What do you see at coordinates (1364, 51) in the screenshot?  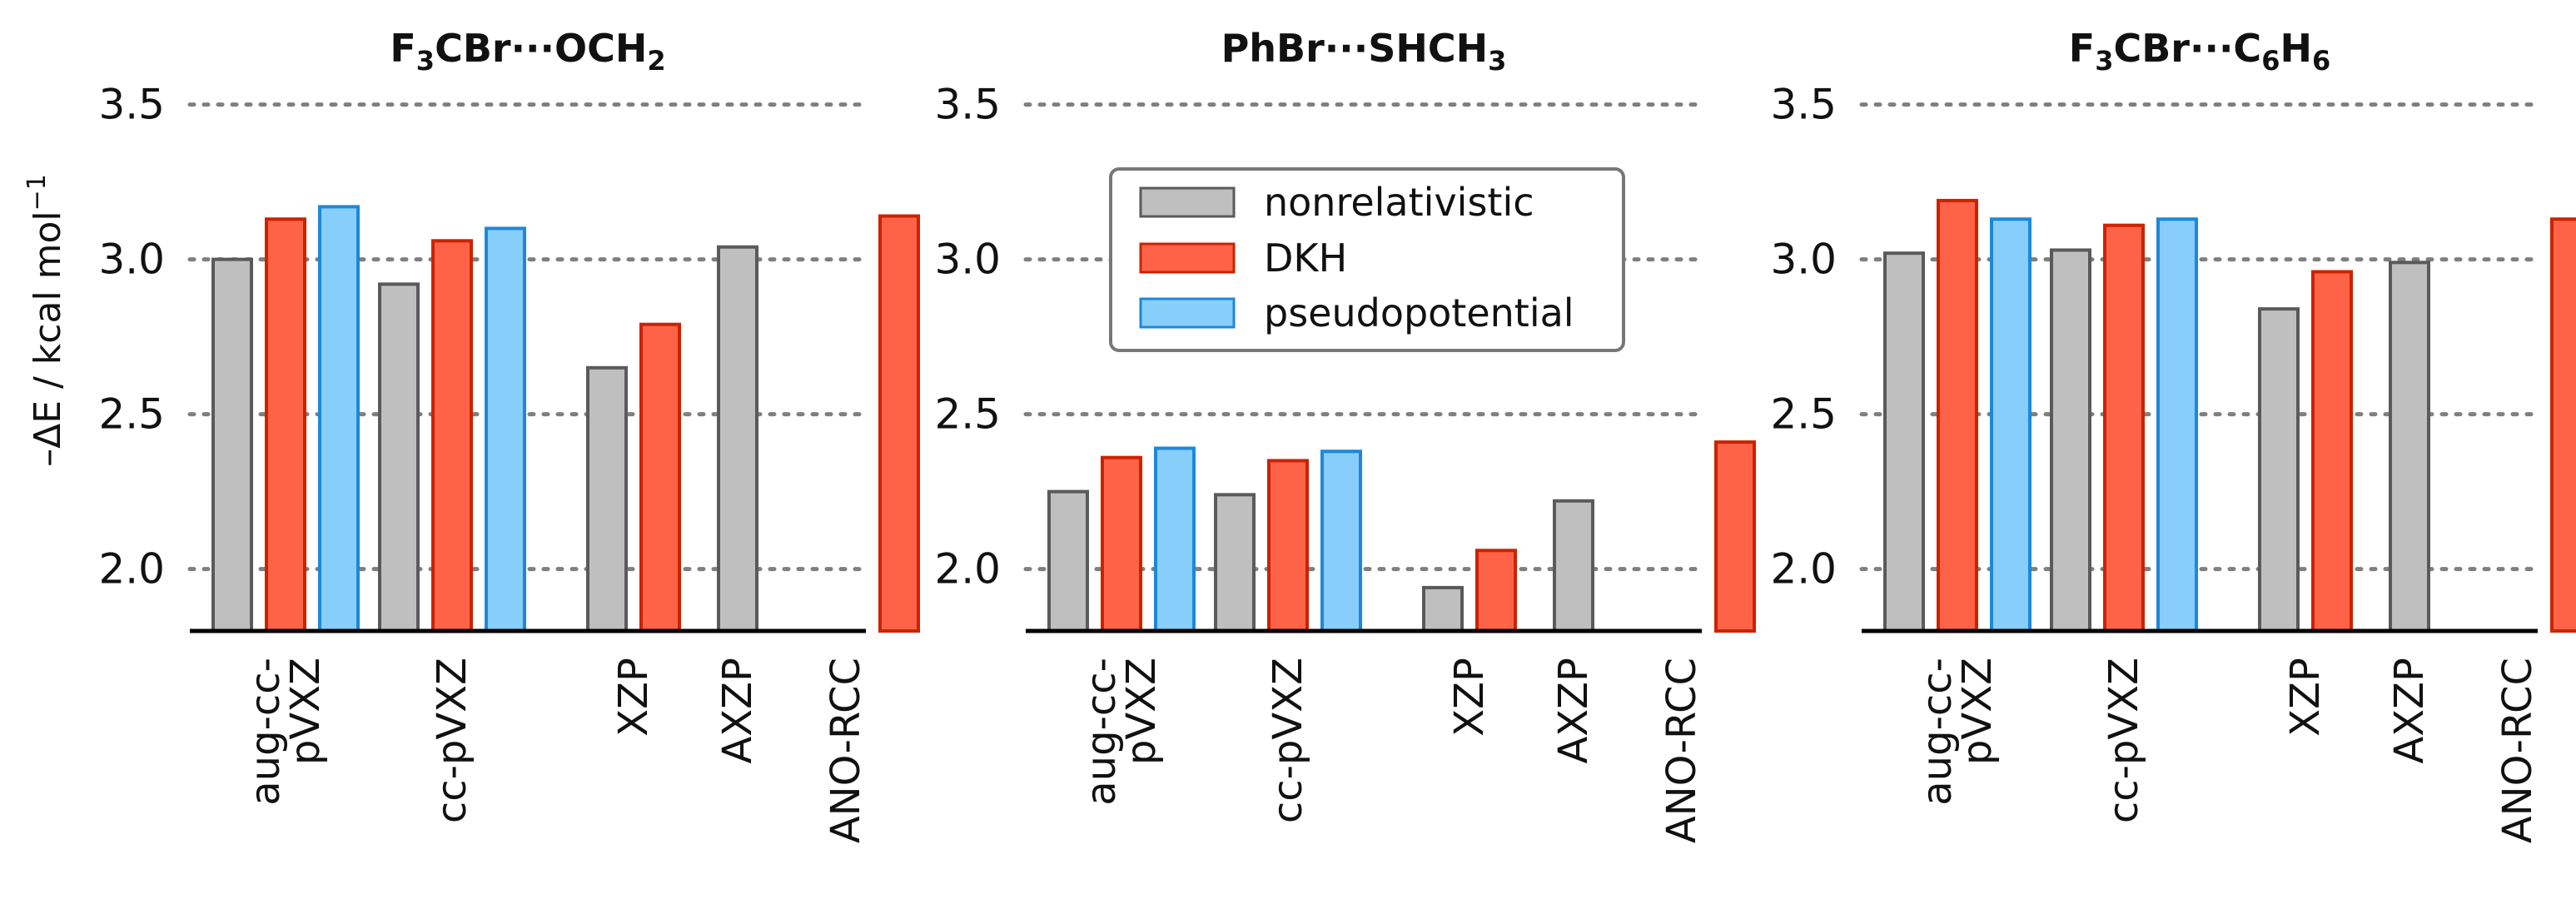 I see `panel-title: PhBr···SHCH3` at bounding box center [1364, 51].